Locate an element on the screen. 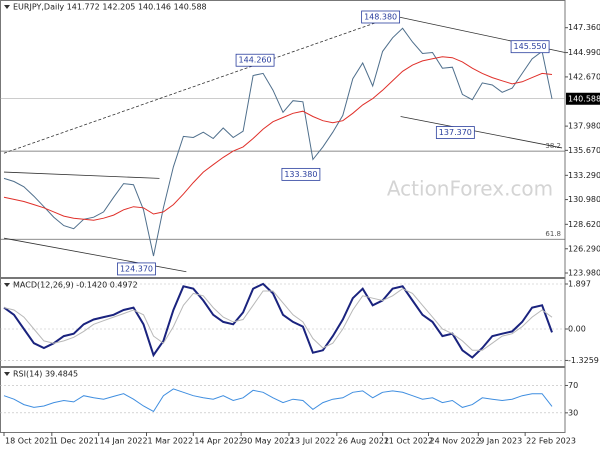 This screenshot has height=450, width=600. y-tick-label: 137.980 is located at coordinates (584, 126).